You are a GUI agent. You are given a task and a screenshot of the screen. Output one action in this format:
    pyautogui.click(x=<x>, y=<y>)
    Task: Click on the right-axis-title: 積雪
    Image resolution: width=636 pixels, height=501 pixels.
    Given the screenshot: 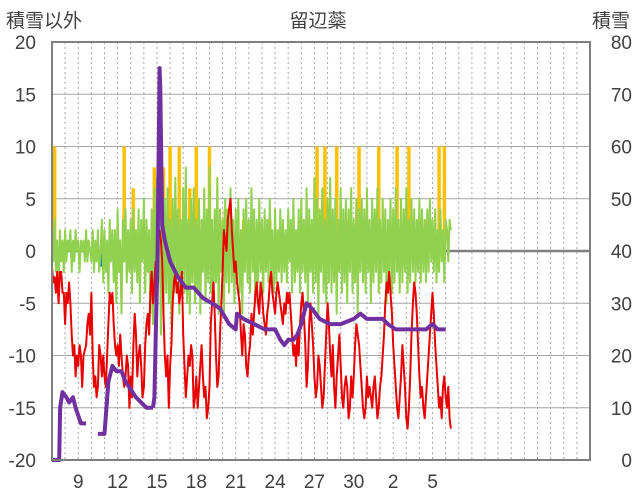 What is the action you would take?
    pyautogui.click(x=611, y=21)
    